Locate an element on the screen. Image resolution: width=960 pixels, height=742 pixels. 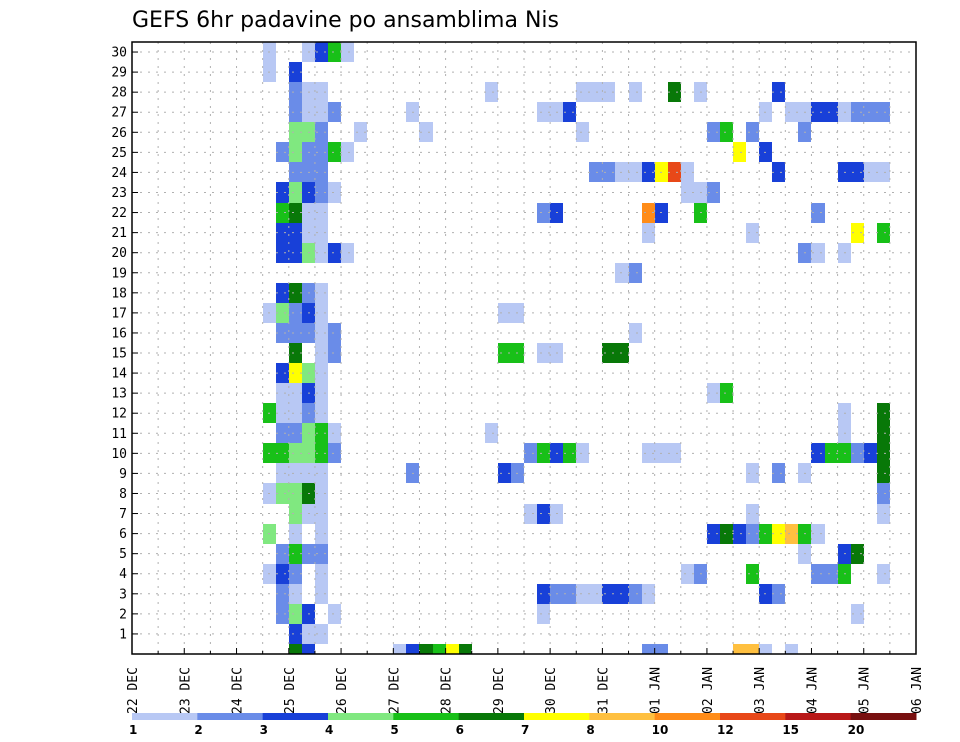
x-tick-label: 02 JAN is located at coordinates (708, 690).